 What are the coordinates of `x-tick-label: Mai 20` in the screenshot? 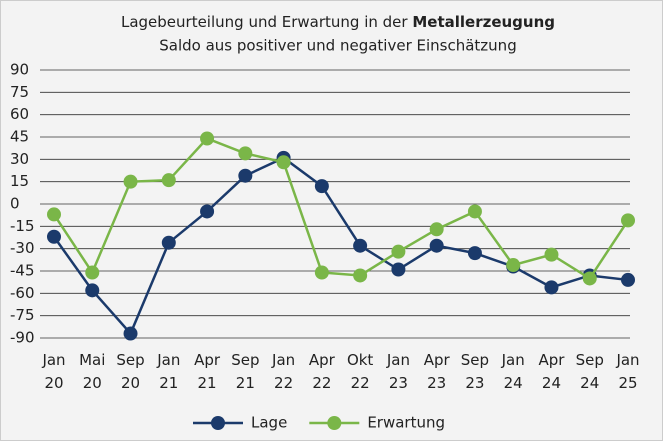 It's located at (92, 371).